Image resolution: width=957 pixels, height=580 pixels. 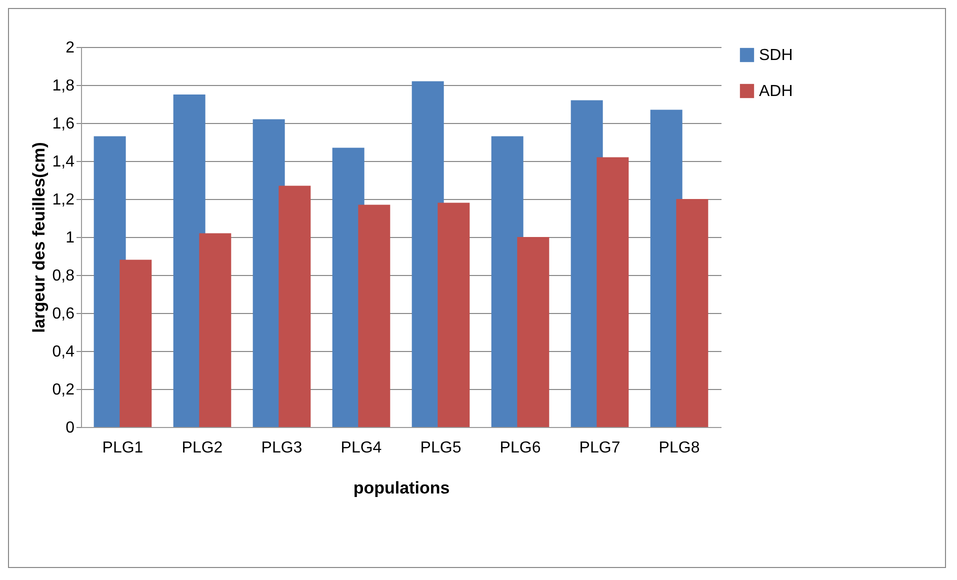 I want to click on x-tick-label: PLG5, so click(x=441, y=448).